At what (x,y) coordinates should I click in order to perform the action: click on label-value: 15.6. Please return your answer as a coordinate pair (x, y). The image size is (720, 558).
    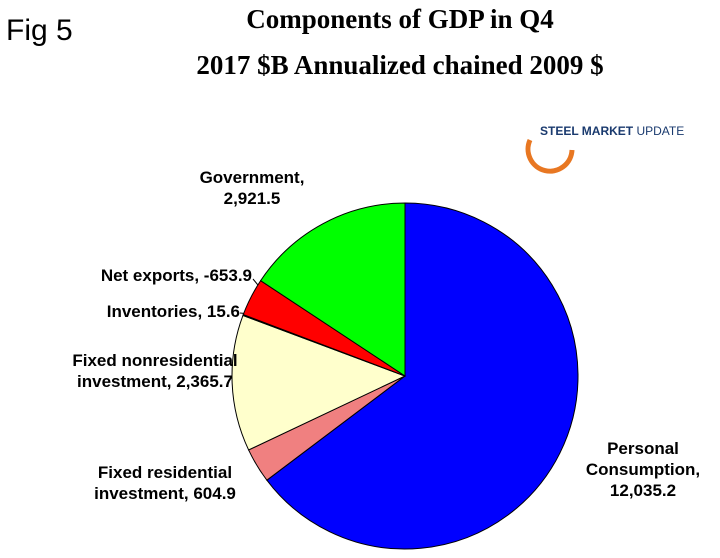
    Looking at the image, I should click on (223, 311).